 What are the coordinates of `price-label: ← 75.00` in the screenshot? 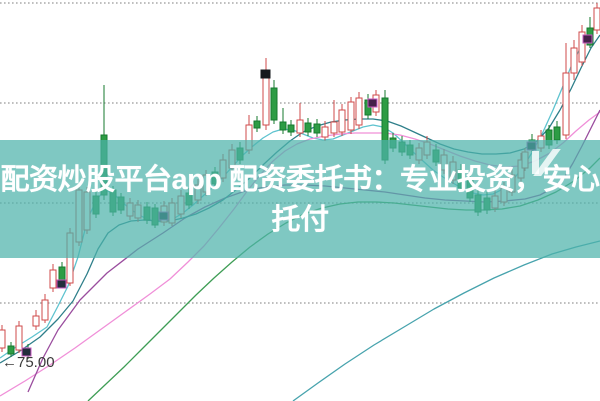 It's located at (28, 362).